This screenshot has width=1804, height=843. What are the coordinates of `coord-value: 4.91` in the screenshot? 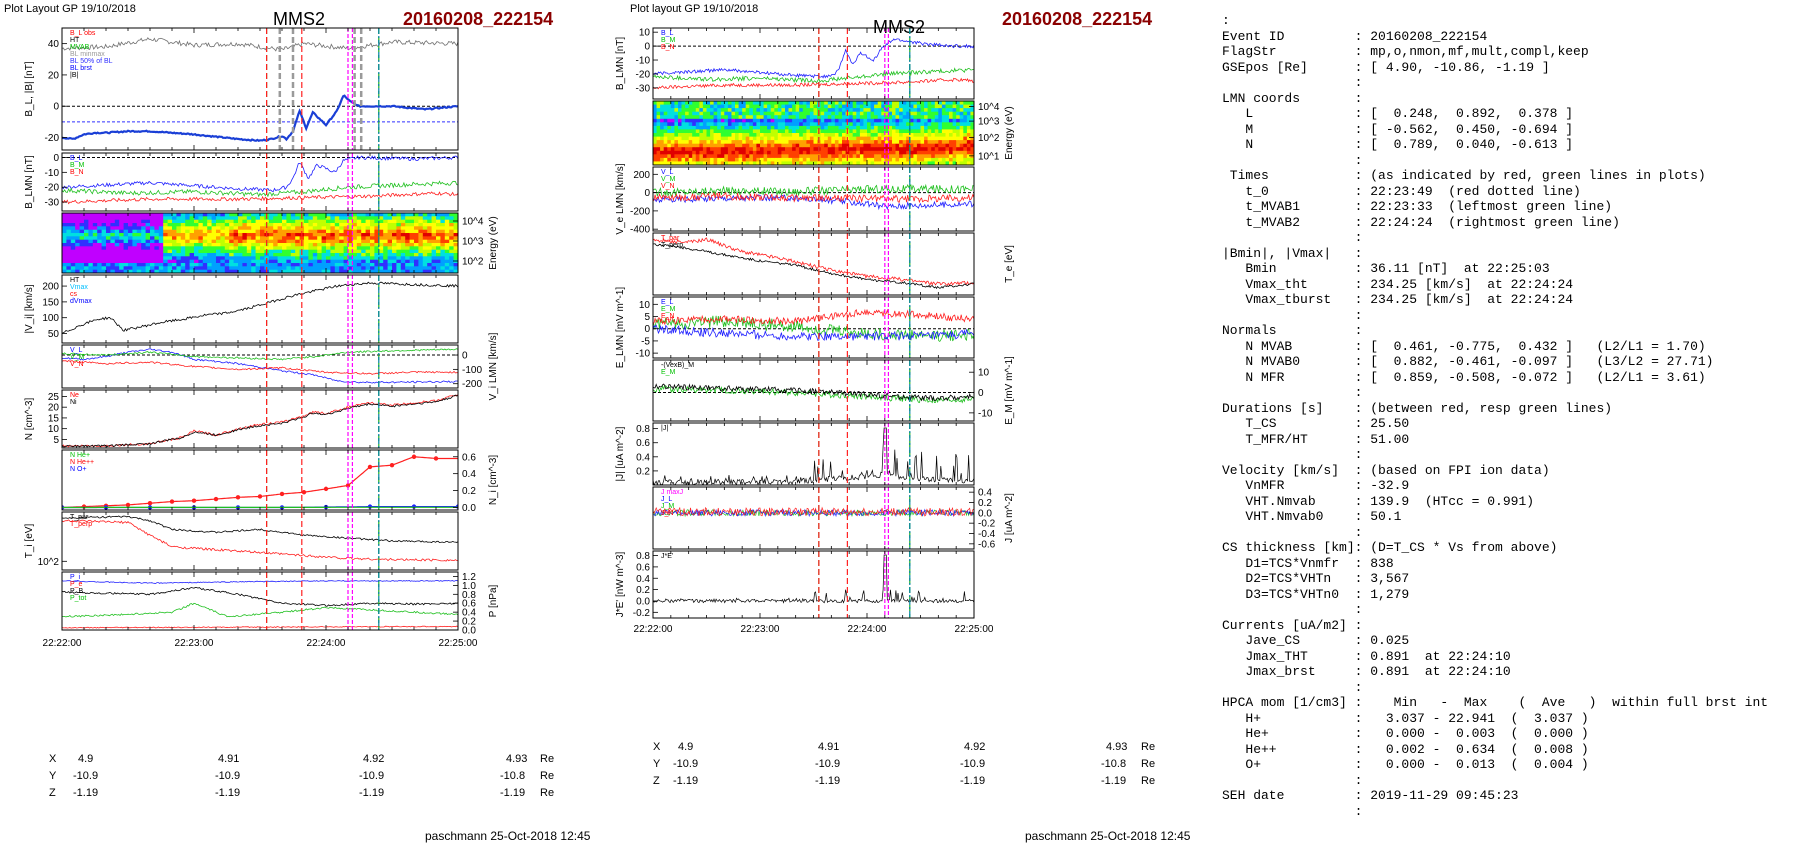 It's located at (828, 747).